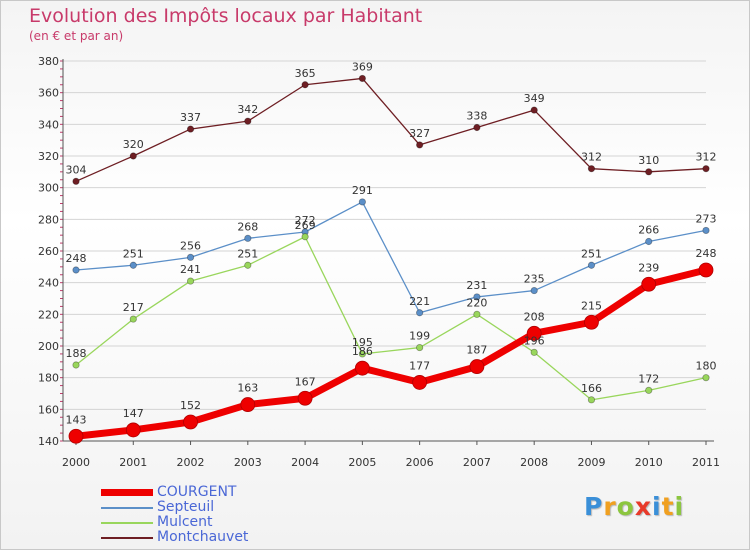 Image resolution: width=750 pixels, height=551 pixels. I want to click on data-label: 186, so click(362, 351).